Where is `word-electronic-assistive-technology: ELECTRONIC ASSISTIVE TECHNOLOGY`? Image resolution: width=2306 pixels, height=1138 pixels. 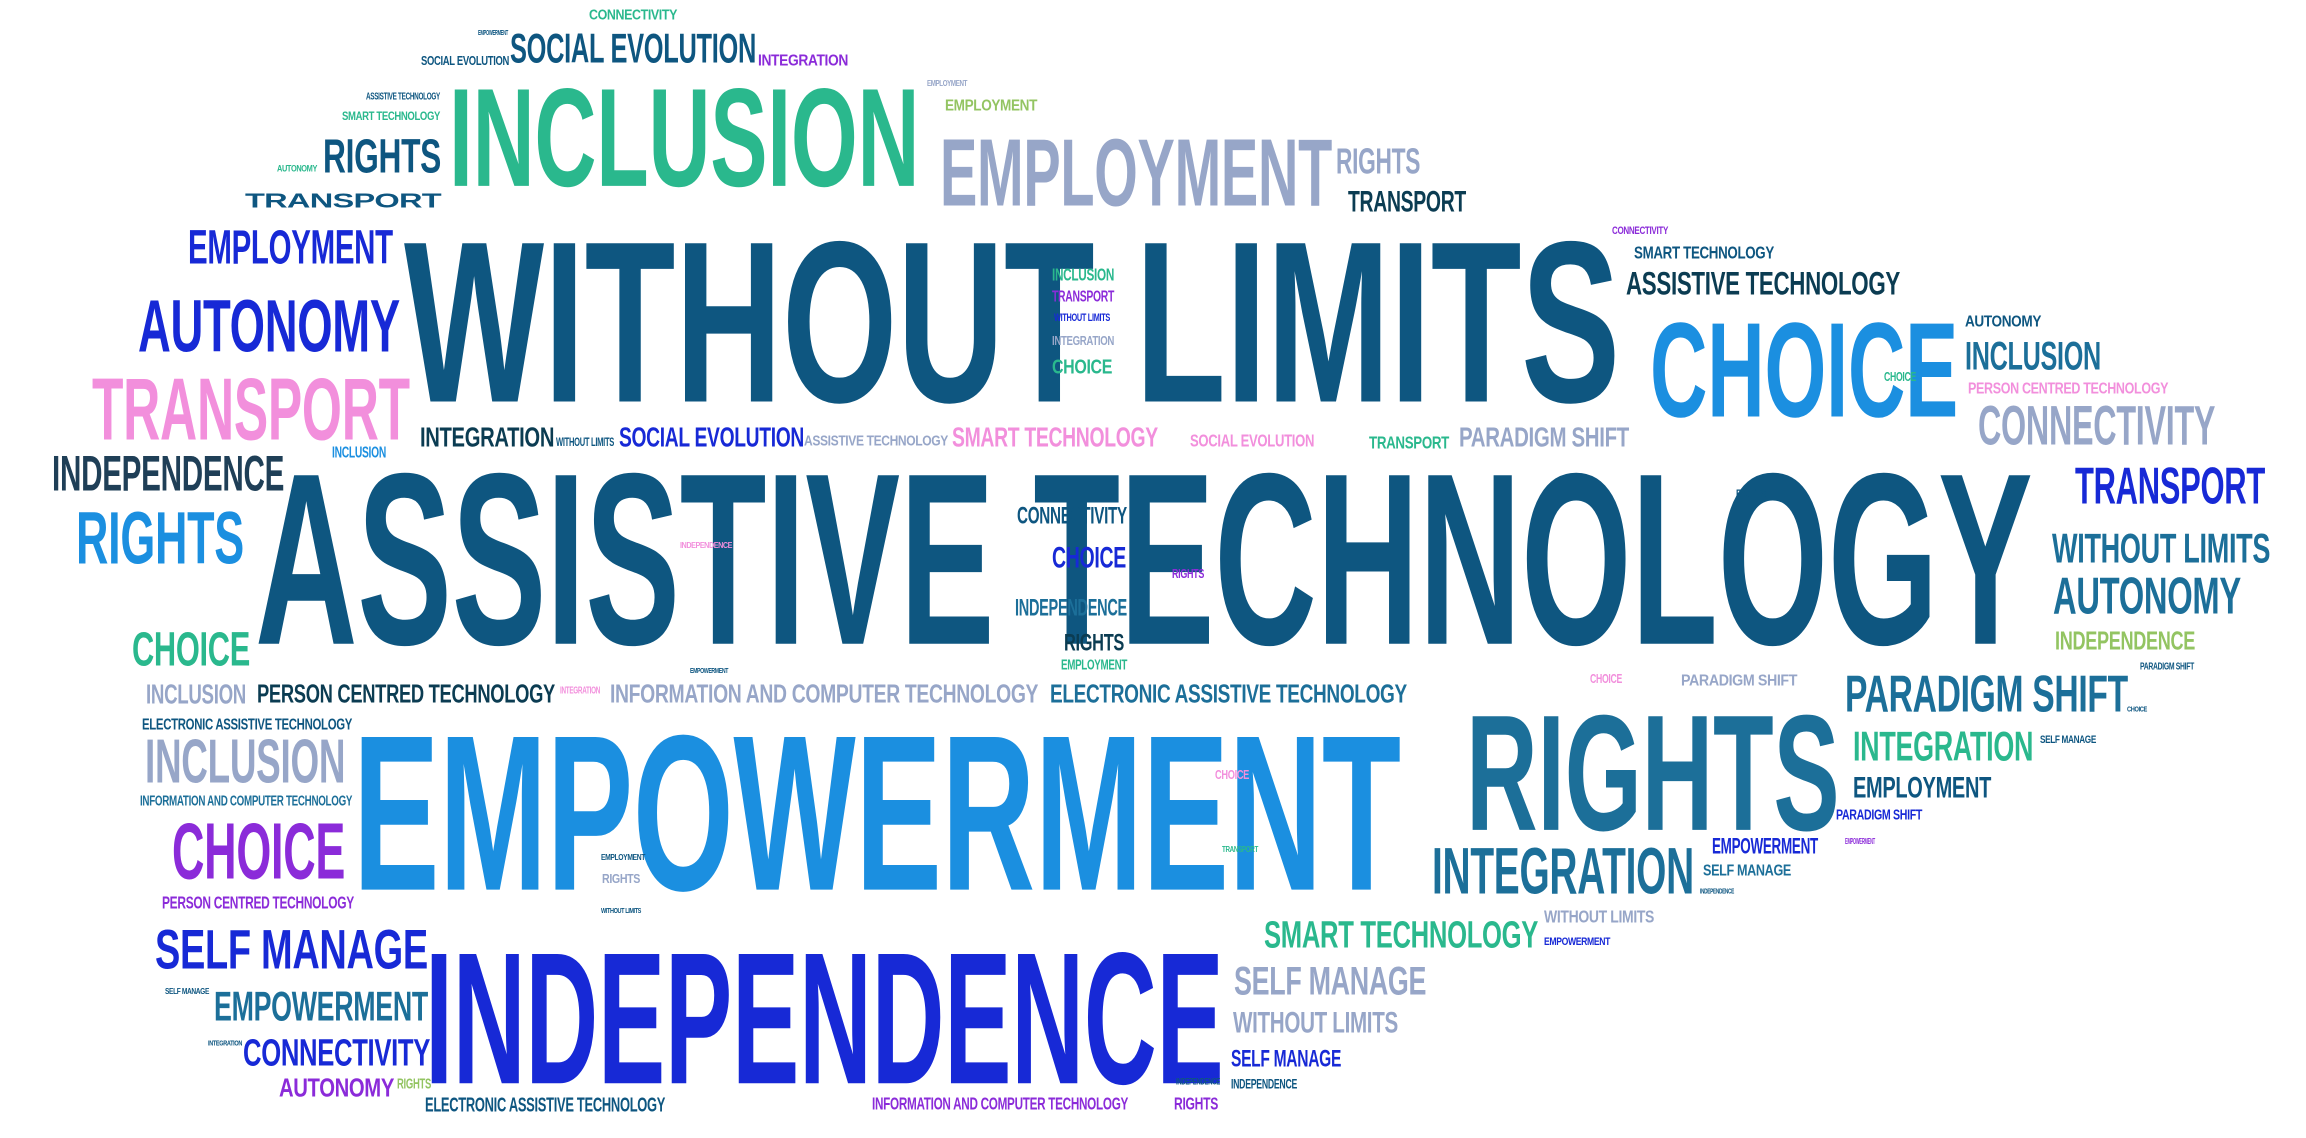
word-electronic-assistive-technology: ELECTRONIC ASSISTIVE TECHNOLOGY is located at coordinates (1228, 693).